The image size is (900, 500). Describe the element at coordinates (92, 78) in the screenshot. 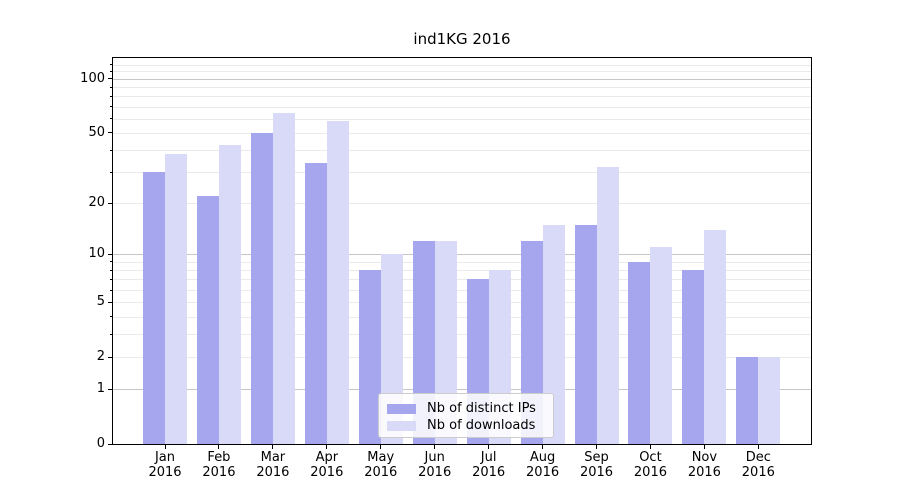

I see `y-tick-label-100: 100` at that location.